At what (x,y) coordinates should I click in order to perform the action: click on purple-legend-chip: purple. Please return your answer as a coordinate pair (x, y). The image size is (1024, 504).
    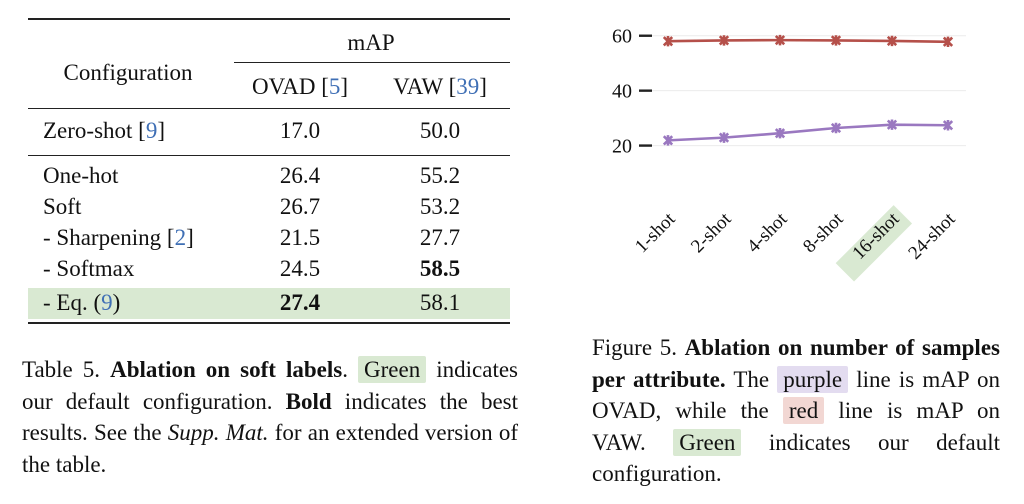
    Looking at the image, I should click on (813, 379).